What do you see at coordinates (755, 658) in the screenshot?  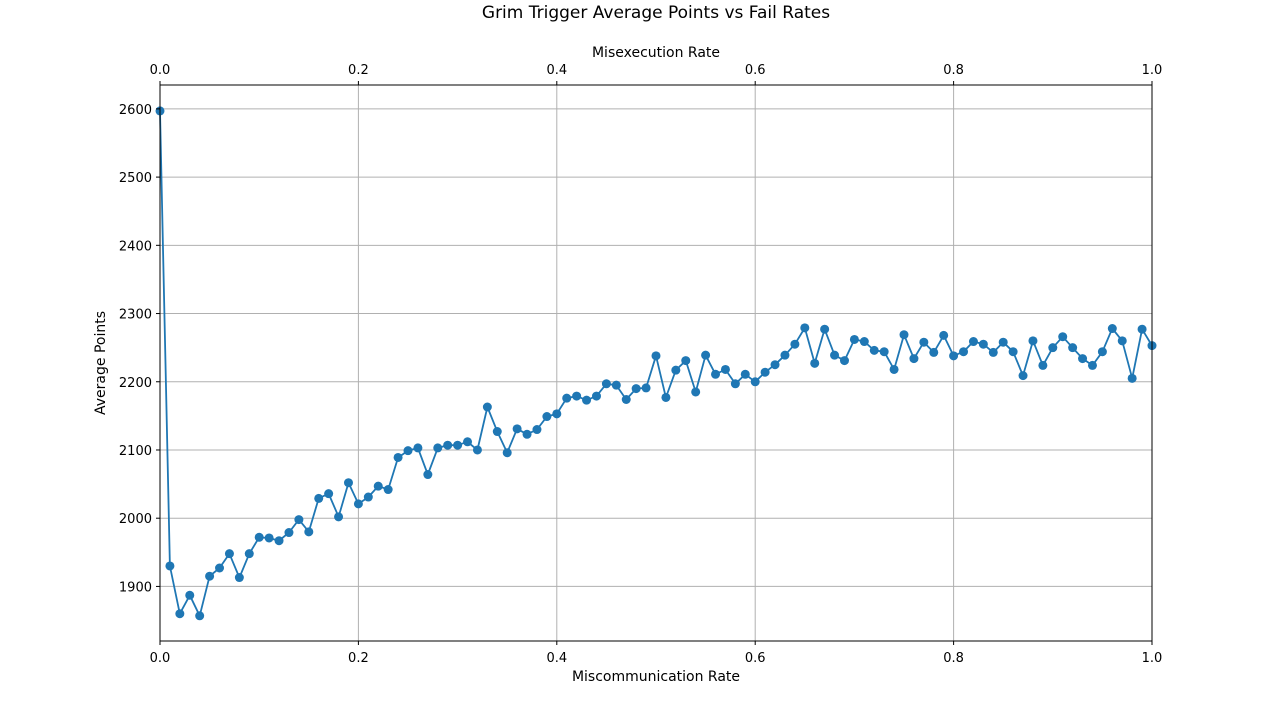 I see `x-tick-label: 0.6` at bounding box center [755, 658].